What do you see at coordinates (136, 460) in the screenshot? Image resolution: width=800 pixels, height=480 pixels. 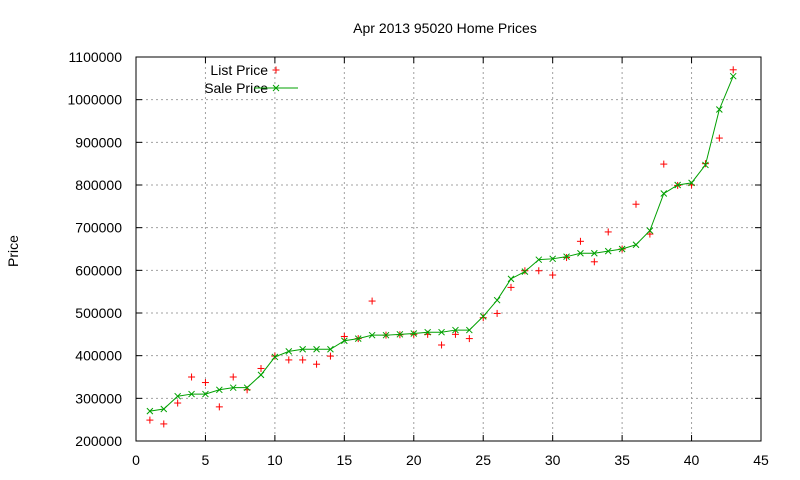 I see `x-tick-label: 0` at bounding box center [136, 460].